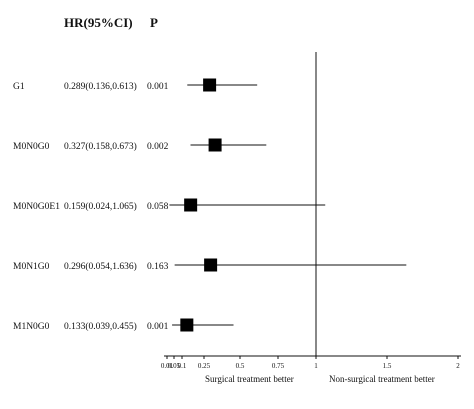 Image resolution: width=474 pixels, height=409 pixels. What do you see at coordinates (100, 206) in the screenshot?
I see `row-hr-ci: 0.159(0.024,1.065)` at bounding box center [100, 206].